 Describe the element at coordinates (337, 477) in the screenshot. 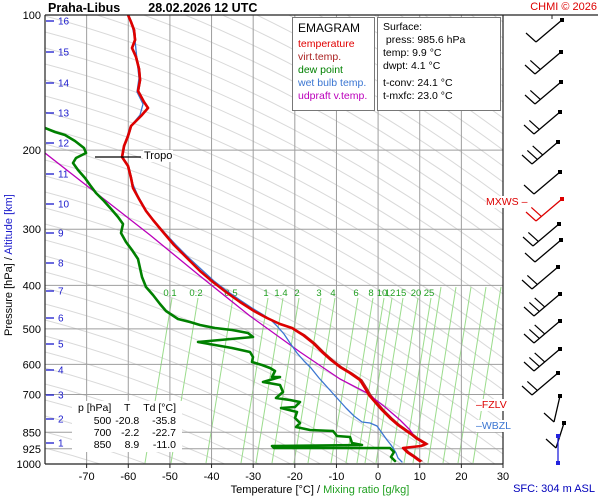

I see `svg-text: -10` at that location.